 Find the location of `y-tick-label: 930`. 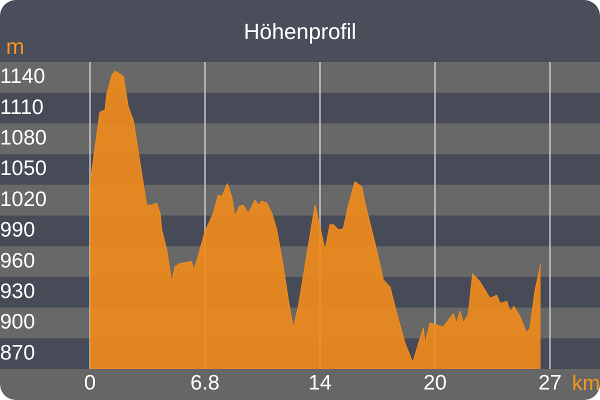

y-tick-label: 930 is located at coordinates (18, 292).